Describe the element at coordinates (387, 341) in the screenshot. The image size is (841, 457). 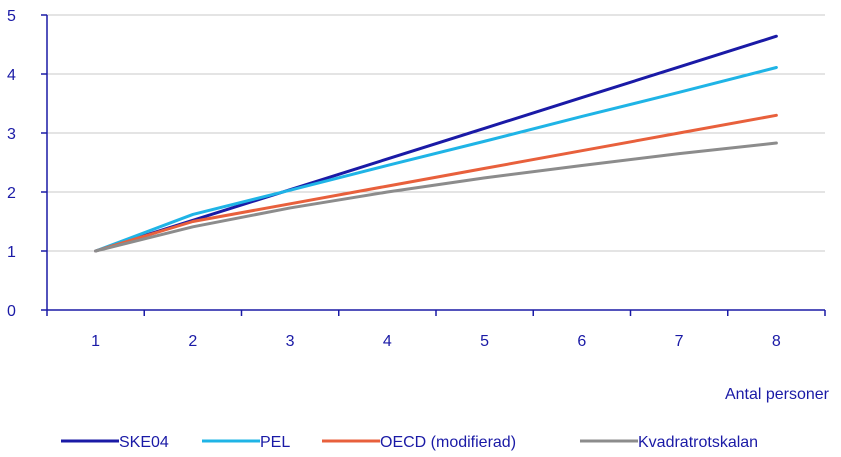
I see `x-tick-label: 4` at that location.